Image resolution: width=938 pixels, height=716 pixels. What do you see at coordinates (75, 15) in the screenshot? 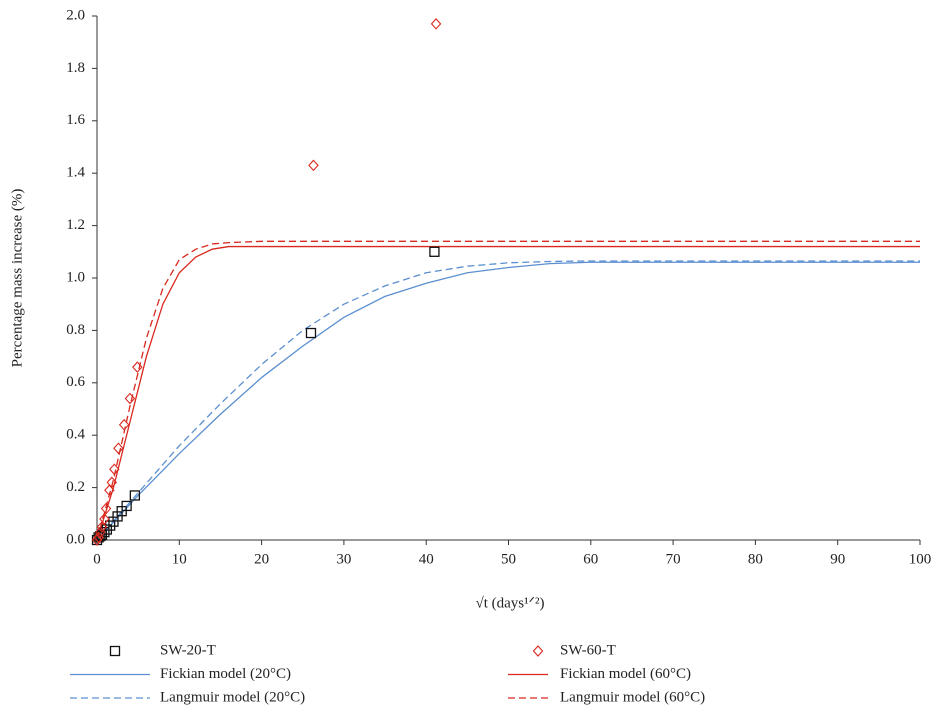
I see `y-tick-label: 2.0` at bounding box center [75, 15].